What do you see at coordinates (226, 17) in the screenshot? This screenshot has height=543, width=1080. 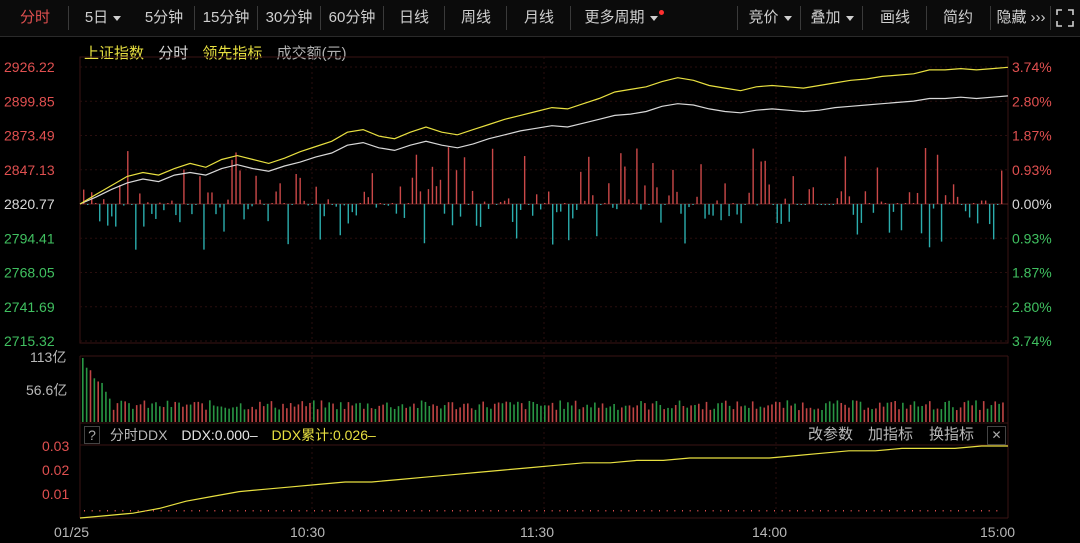 I see `tab-15min: 15分钟` at bounding box center [226, 17].